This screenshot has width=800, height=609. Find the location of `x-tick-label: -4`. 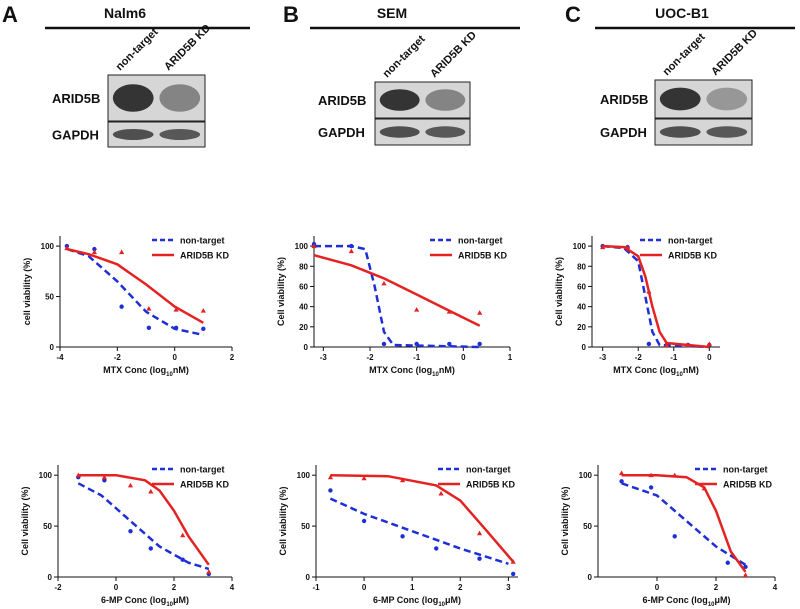

x-tick-label: -4 is located at coordinates (60, 357).